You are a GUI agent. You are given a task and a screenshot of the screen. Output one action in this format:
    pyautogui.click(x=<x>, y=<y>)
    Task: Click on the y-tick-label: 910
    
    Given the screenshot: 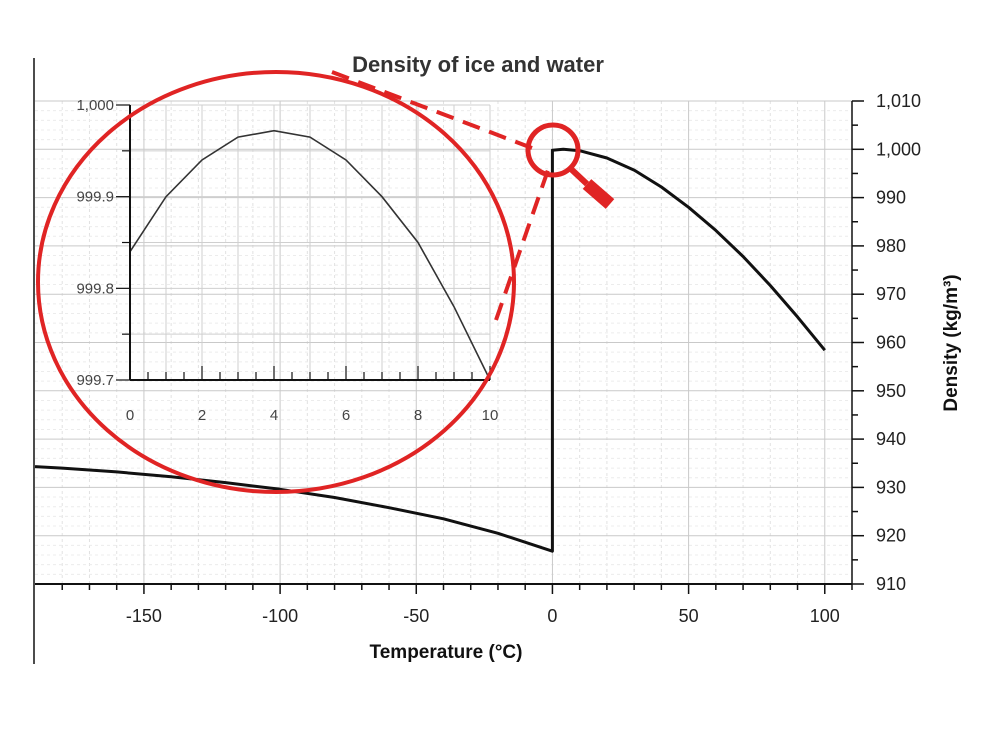 What is the action you would take?
    pyautogui.click(x=891, y=584)
    